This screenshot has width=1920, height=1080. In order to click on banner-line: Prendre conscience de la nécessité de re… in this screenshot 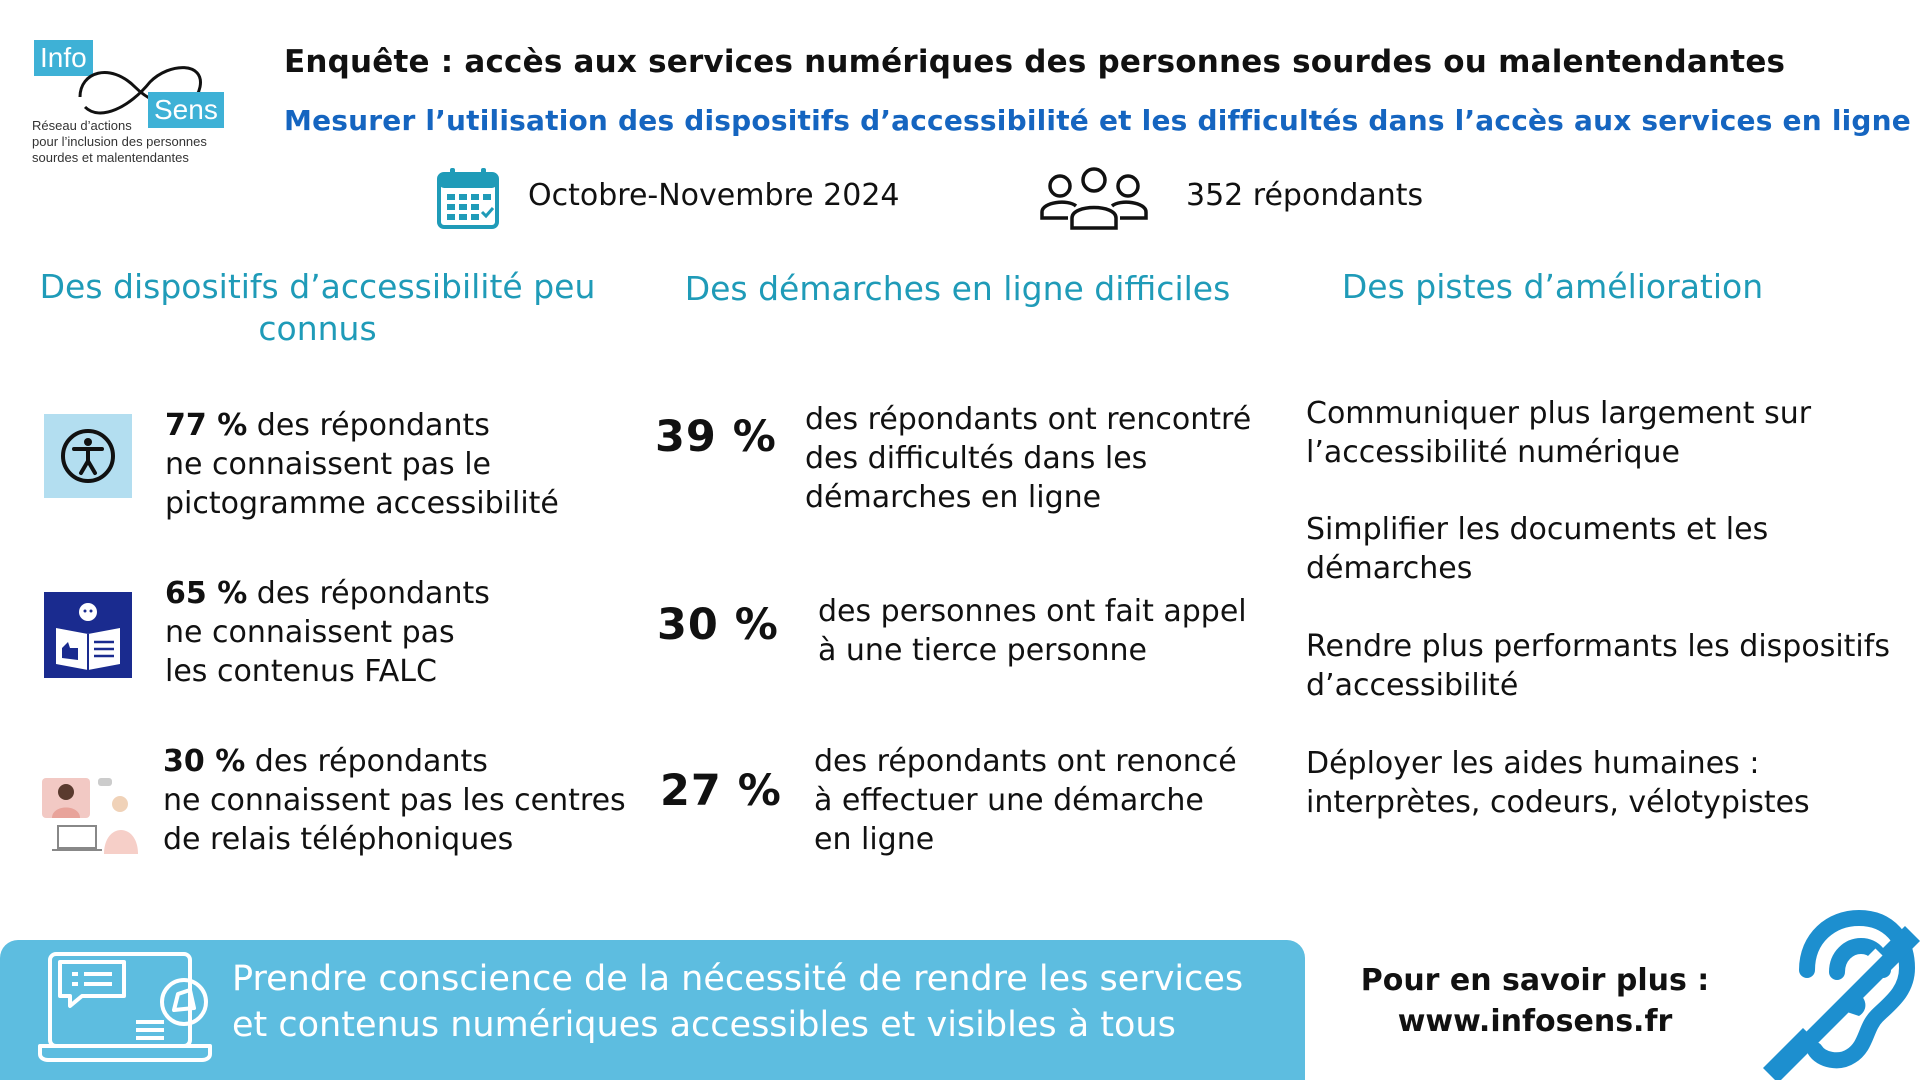, I will do `click(738, 979)`.